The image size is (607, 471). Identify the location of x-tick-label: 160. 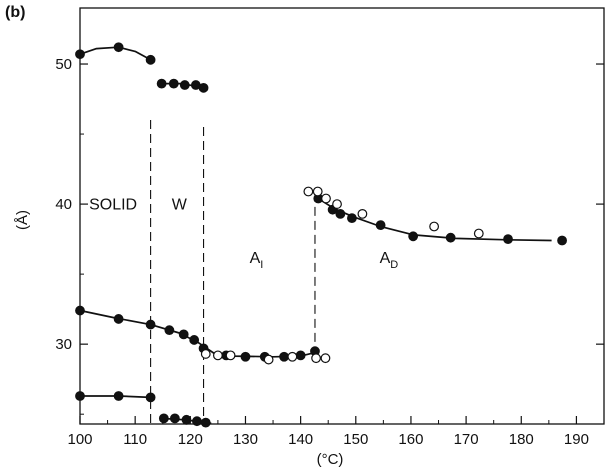
(410, 439).